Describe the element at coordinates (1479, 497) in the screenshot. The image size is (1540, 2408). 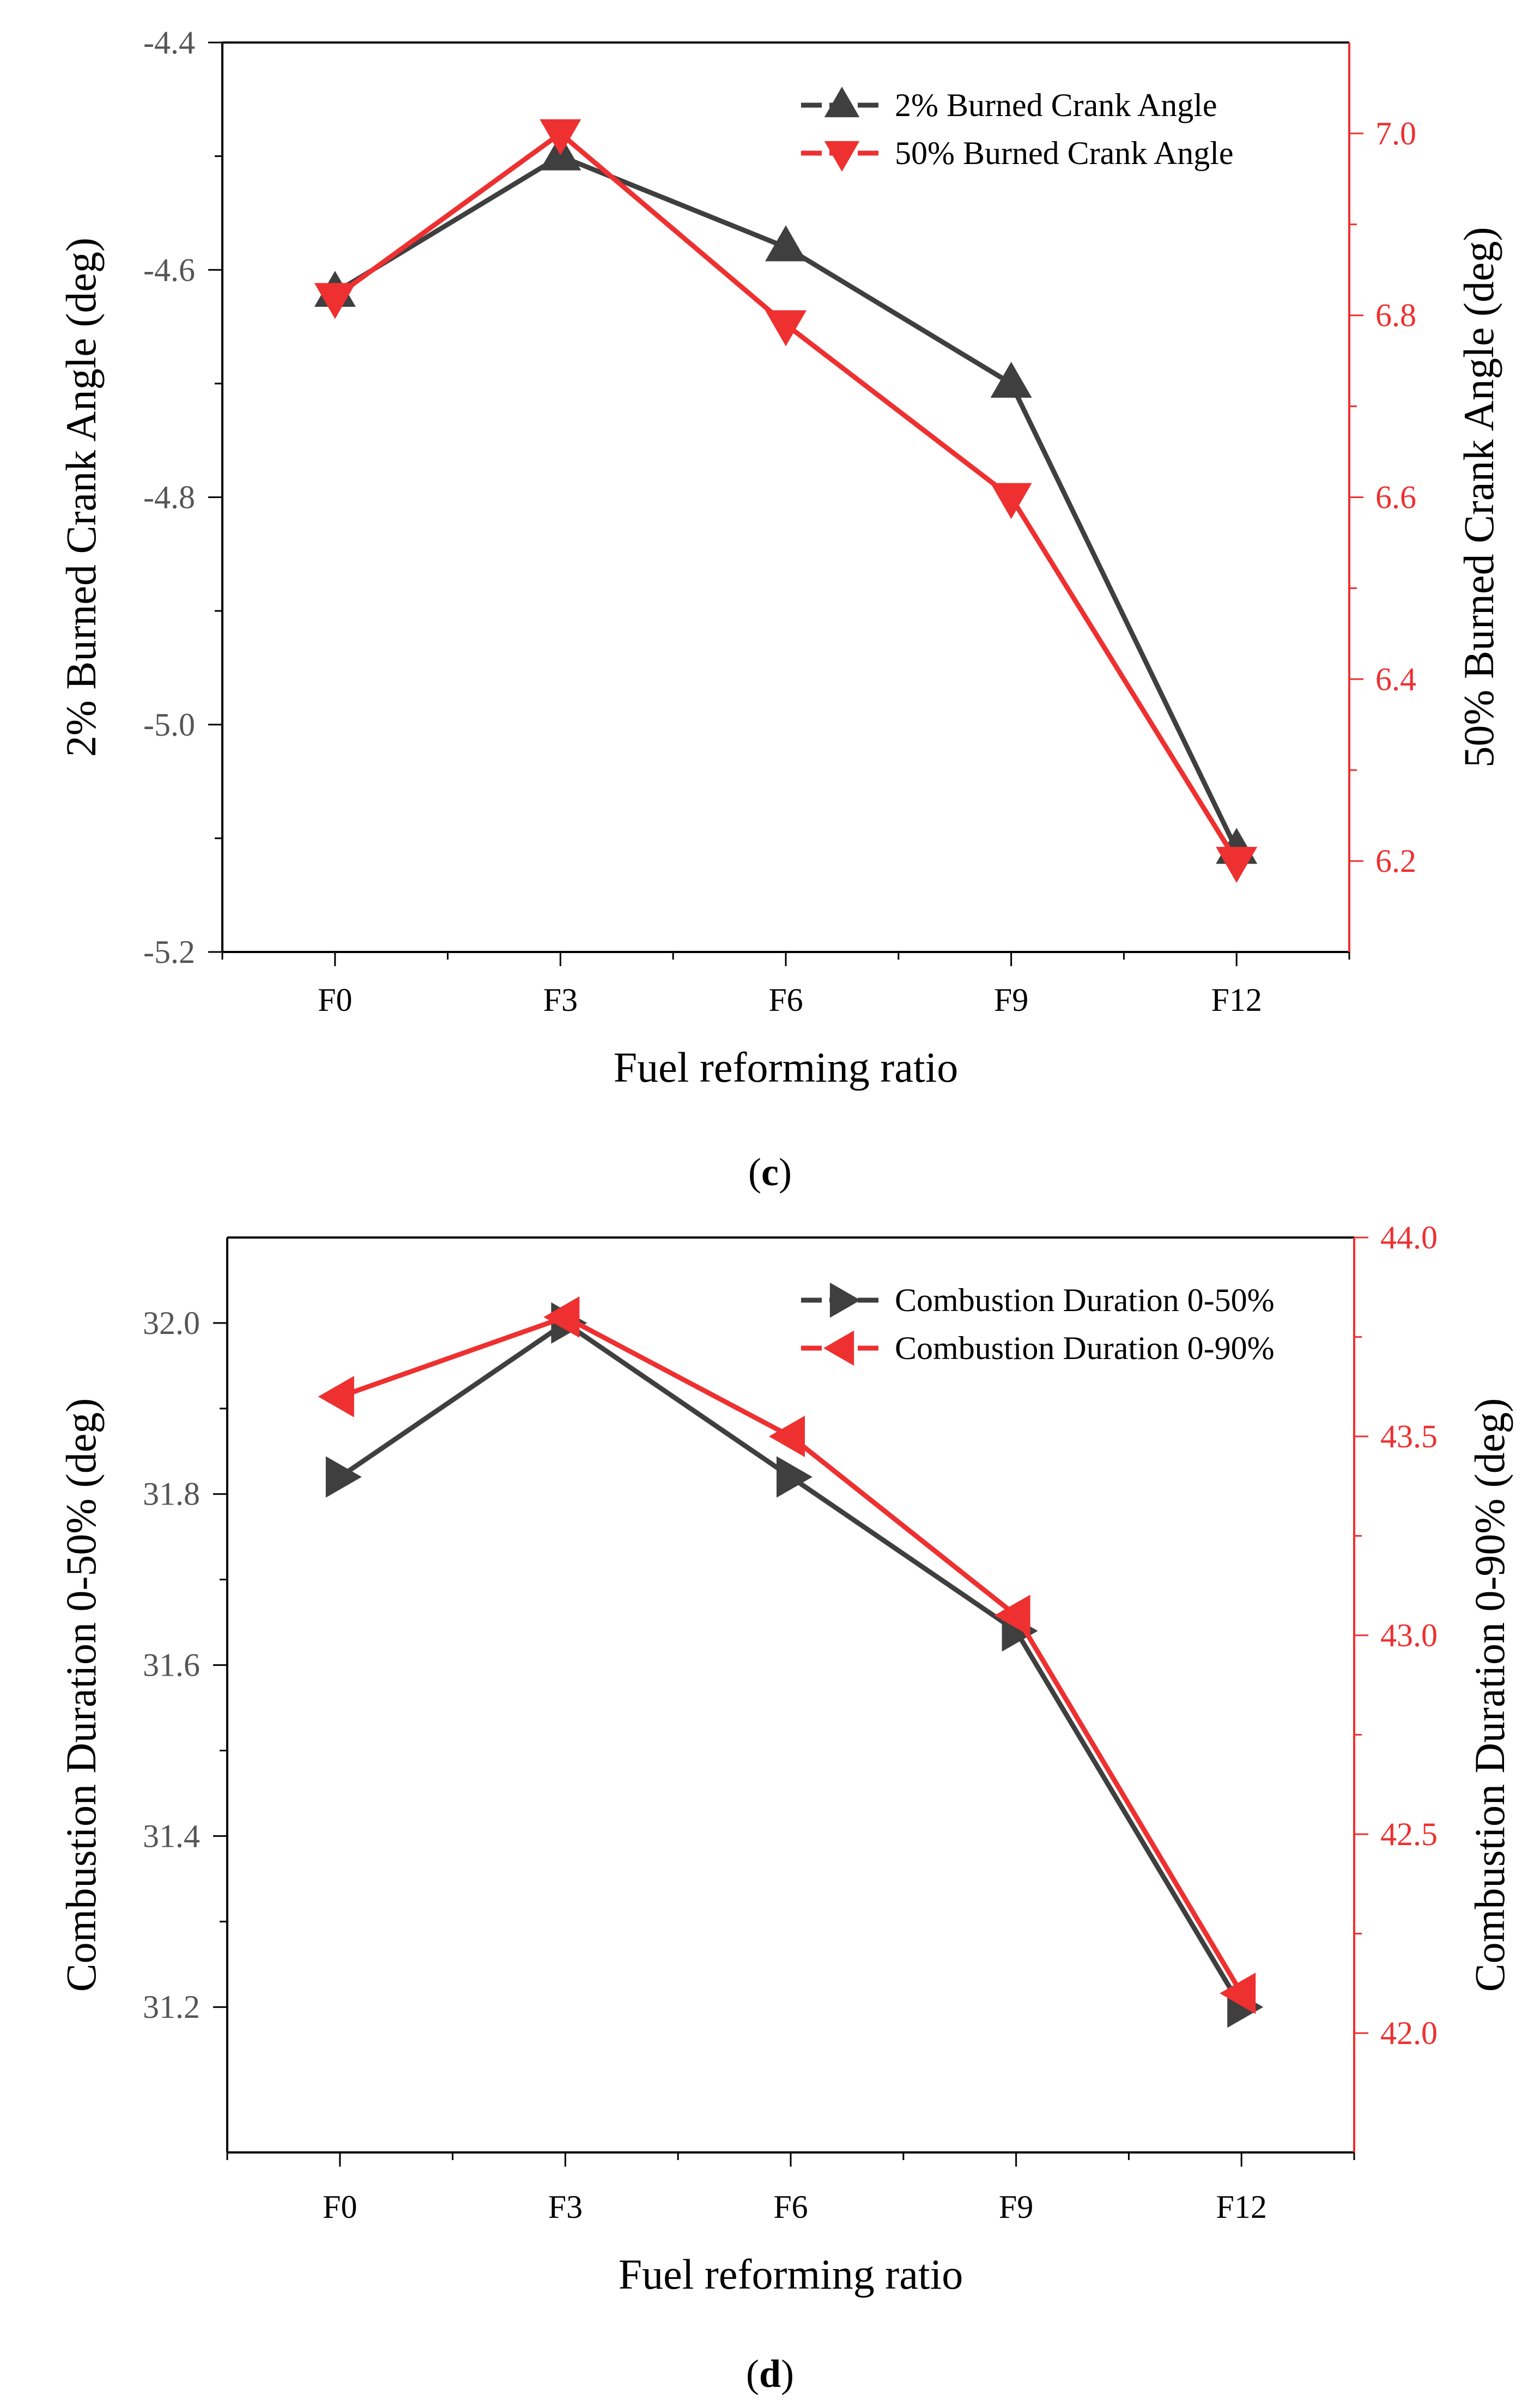
I see `y-axis-right-title: 50% Burned Crank Angle (deg)` at that location.